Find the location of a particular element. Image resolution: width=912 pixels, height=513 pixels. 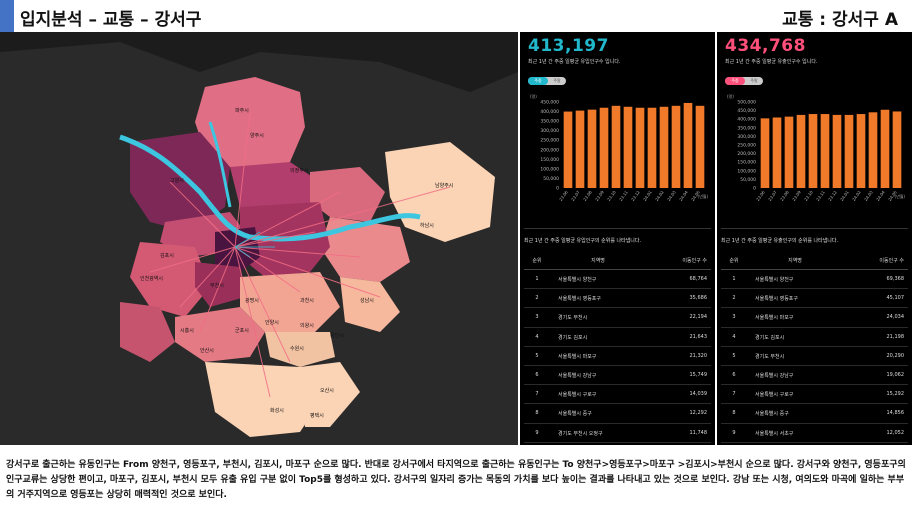

region-seoul-east is located at coordinates (365, 249).